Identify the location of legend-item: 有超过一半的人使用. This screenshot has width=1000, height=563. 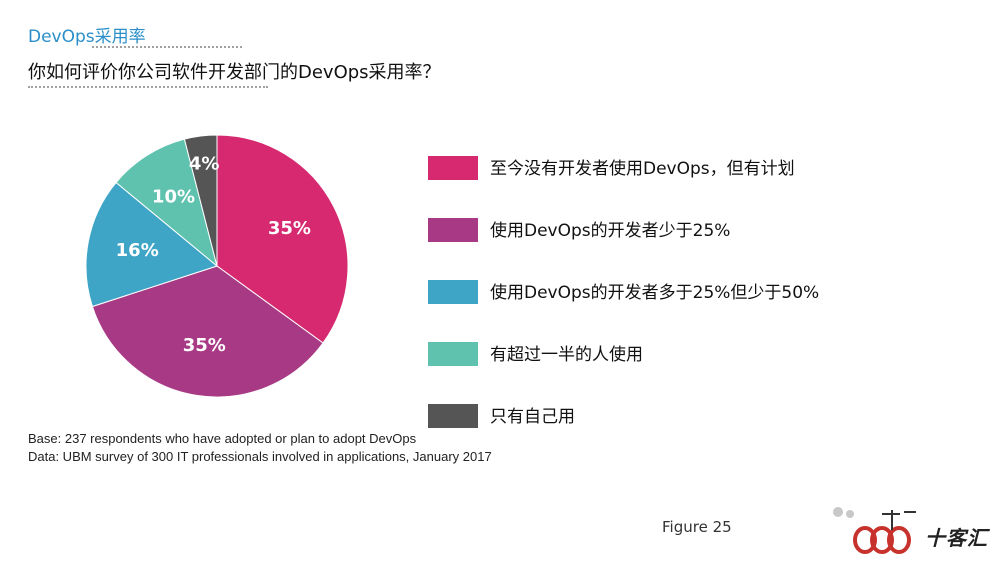
(638, 353).